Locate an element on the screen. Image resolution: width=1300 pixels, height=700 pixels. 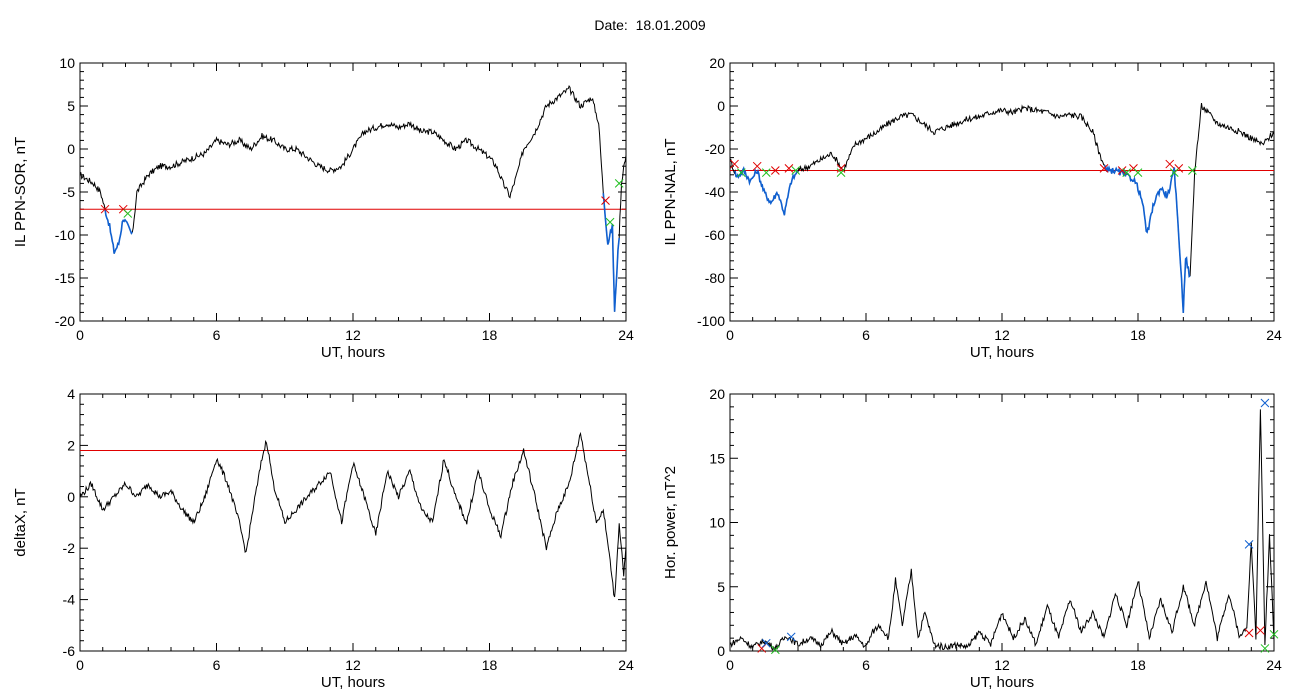
y-tick-label: -80 is located at coordinates (715, 278).